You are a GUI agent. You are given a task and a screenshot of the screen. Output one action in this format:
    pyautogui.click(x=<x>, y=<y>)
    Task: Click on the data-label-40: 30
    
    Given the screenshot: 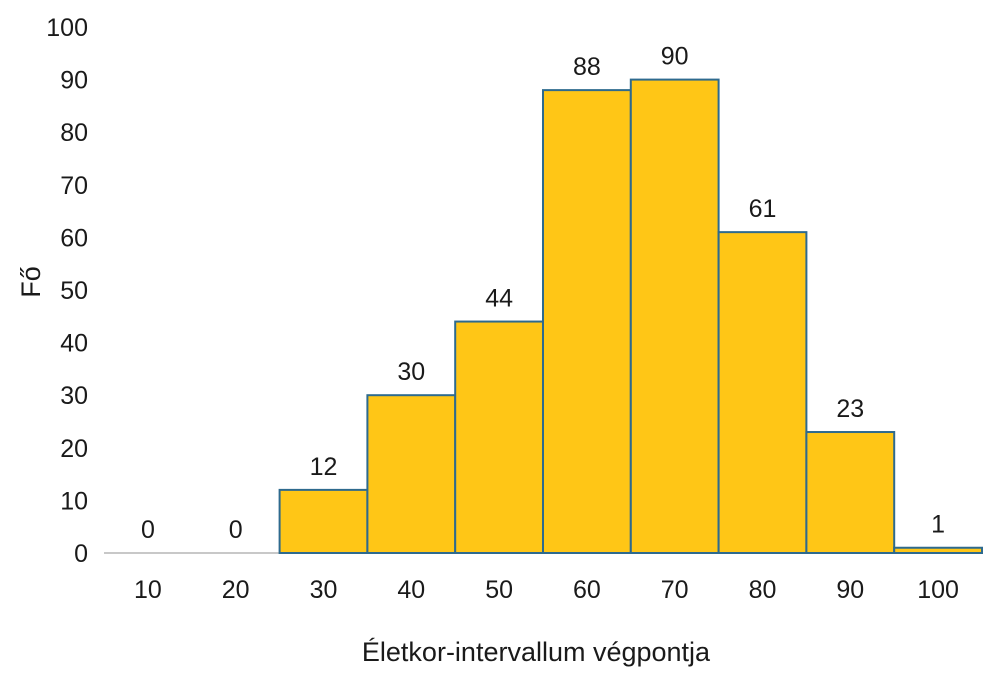 What is the action you would take?
    pyautogui.click(x=411, y=372)
    